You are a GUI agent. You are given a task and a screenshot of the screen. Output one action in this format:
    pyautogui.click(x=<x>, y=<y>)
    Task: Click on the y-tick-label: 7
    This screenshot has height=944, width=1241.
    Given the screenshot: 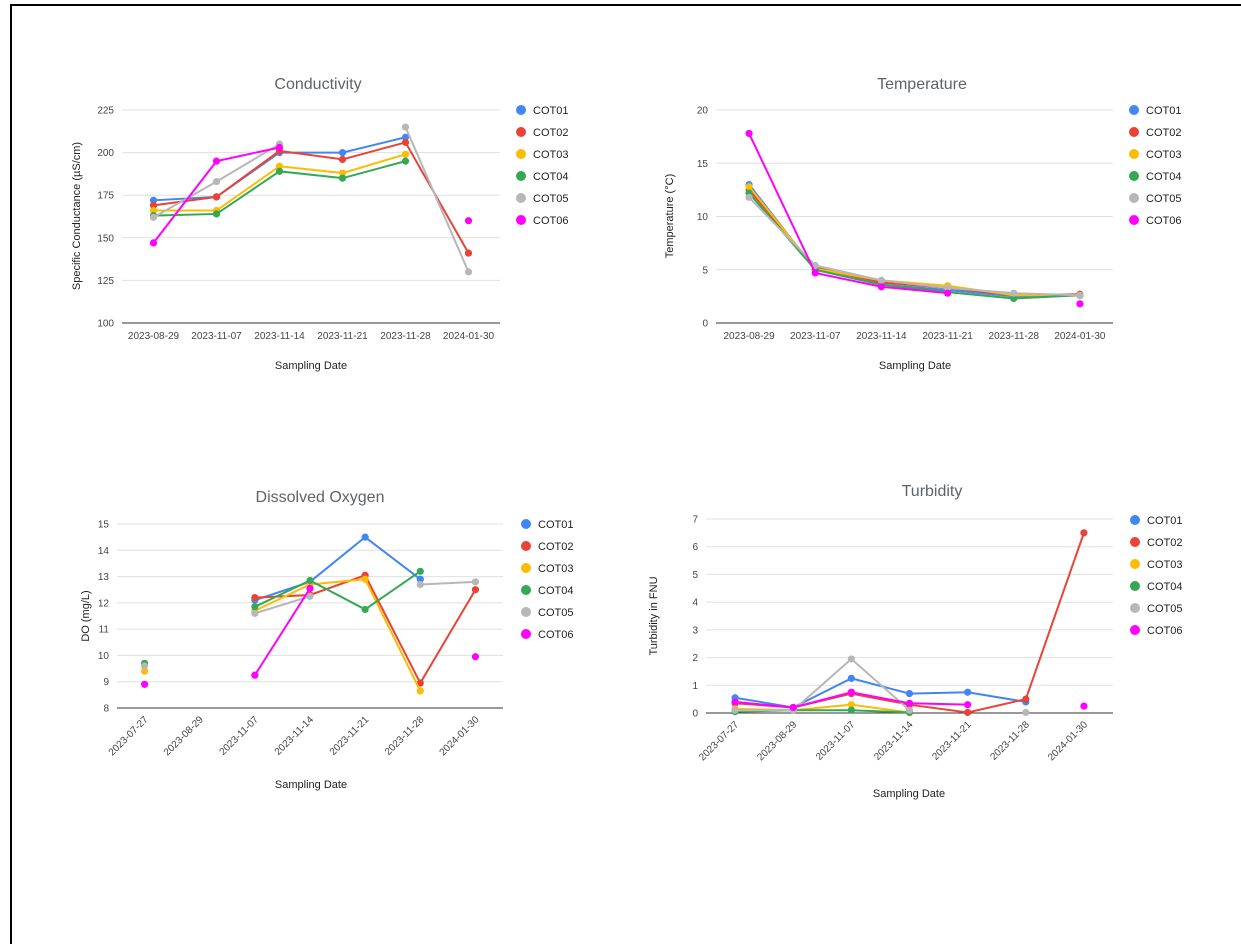 What is the action you would take?
    pyautogui.click(x=695, y=520)
    